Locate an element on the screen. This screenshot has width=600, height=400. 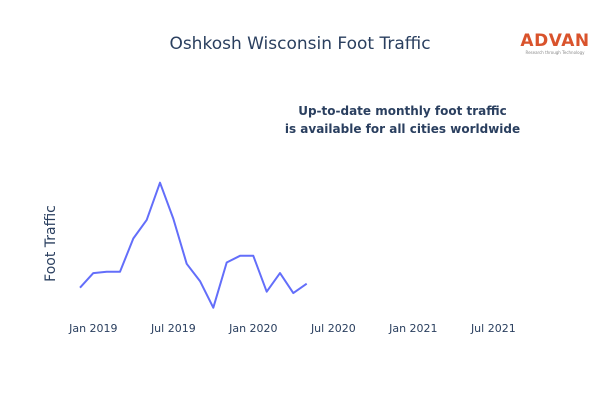
x-tick-label: Jan 2021 is located at coordinates (412, 328).